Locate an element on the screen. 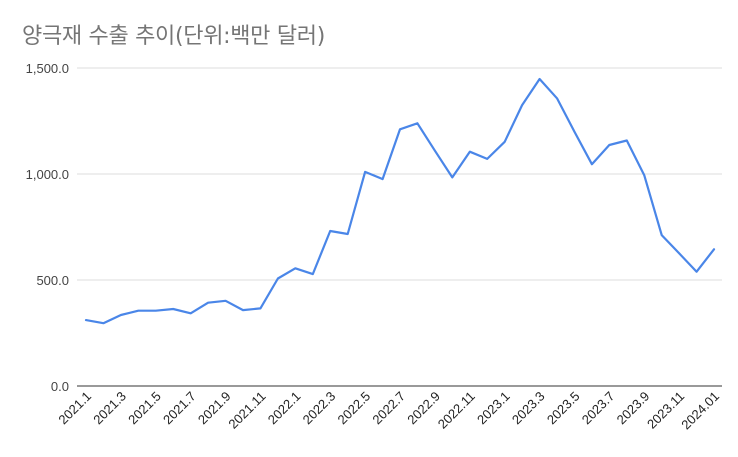 The width and height of the screenshot is (738, 457). y-tick-label: 500.0 is located at coordinates (52, 280).